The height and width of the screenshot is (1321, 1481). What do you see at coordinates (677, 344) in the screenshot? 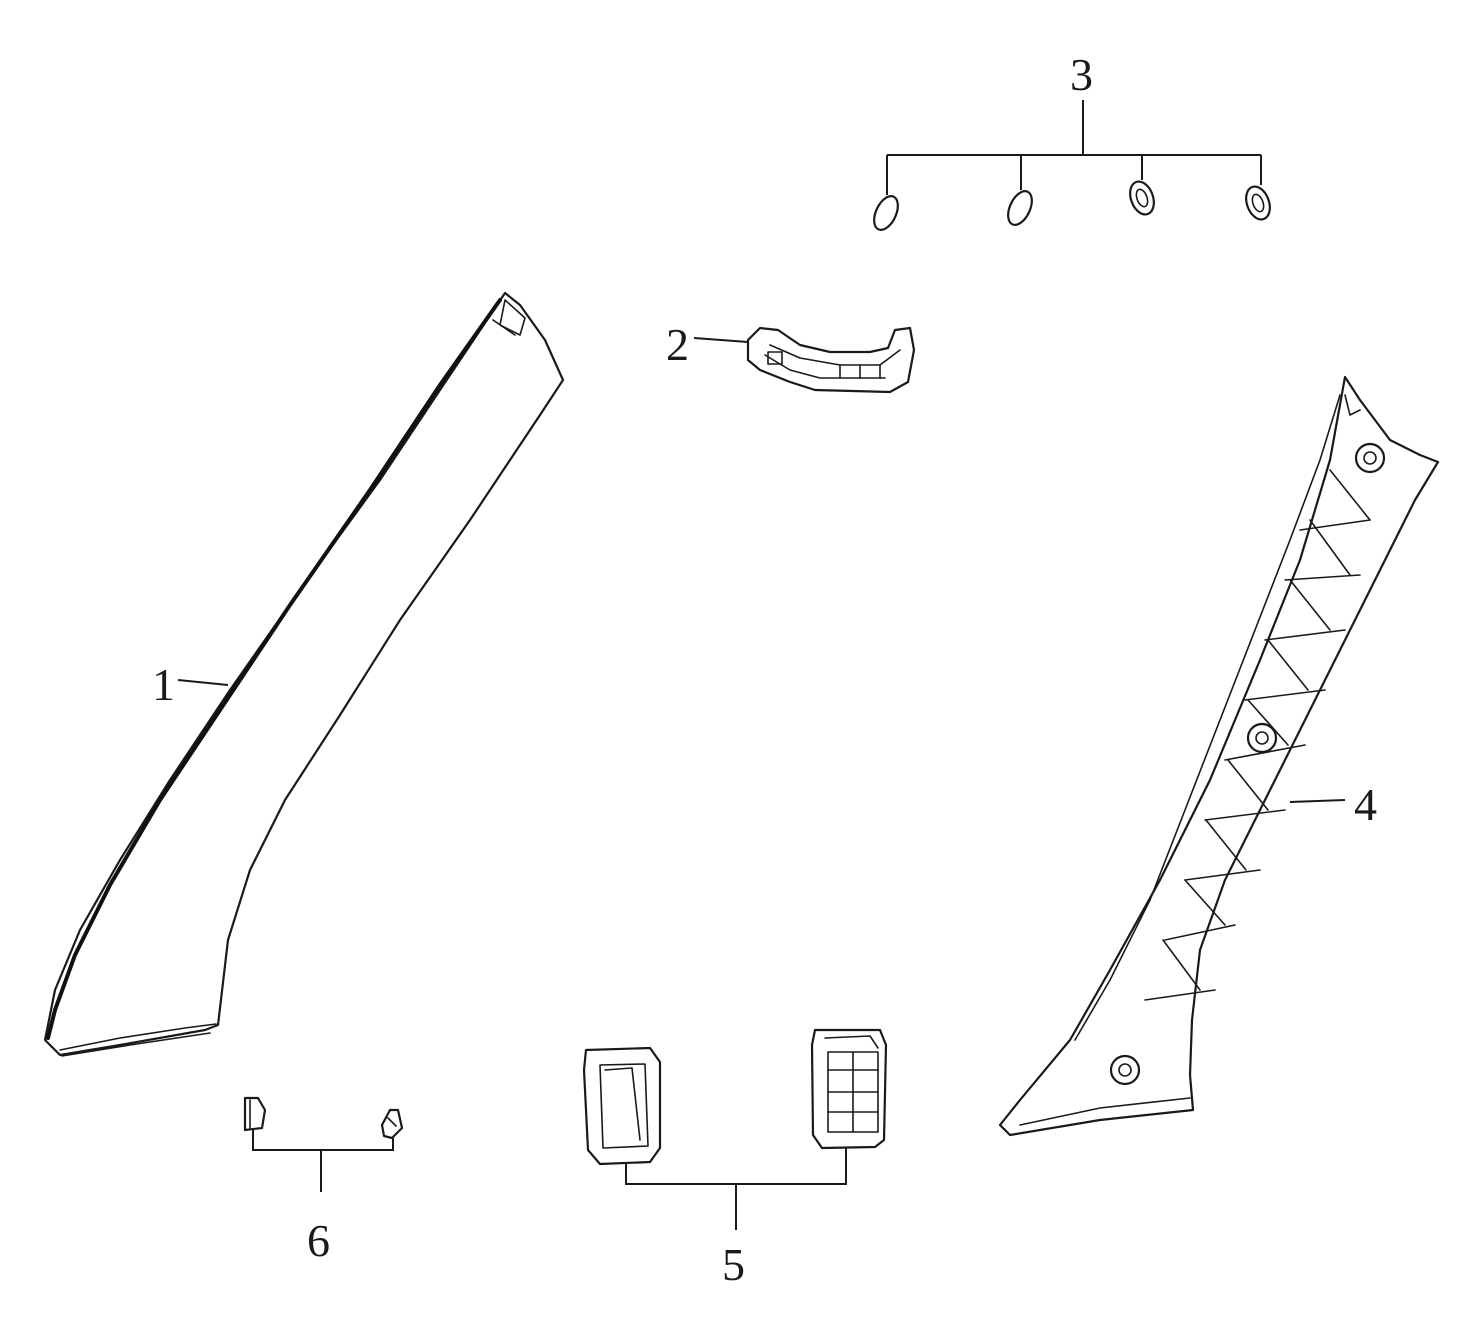
I see `callout-2: 2` at bounding box center [677, 344].